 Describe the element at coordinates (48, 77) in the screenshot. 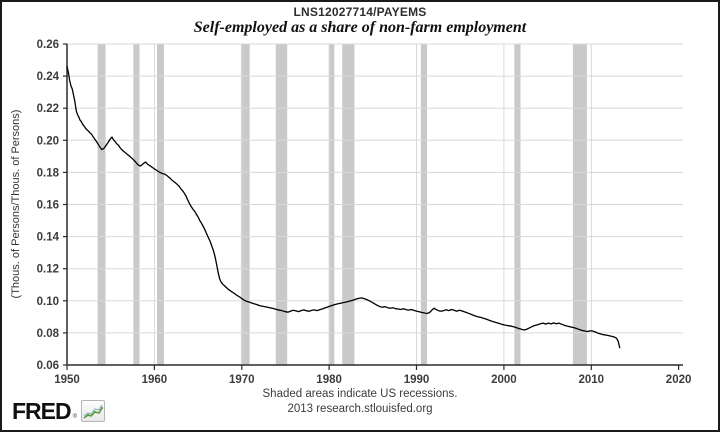

I see `y-tick-label: 0.24` at that location.